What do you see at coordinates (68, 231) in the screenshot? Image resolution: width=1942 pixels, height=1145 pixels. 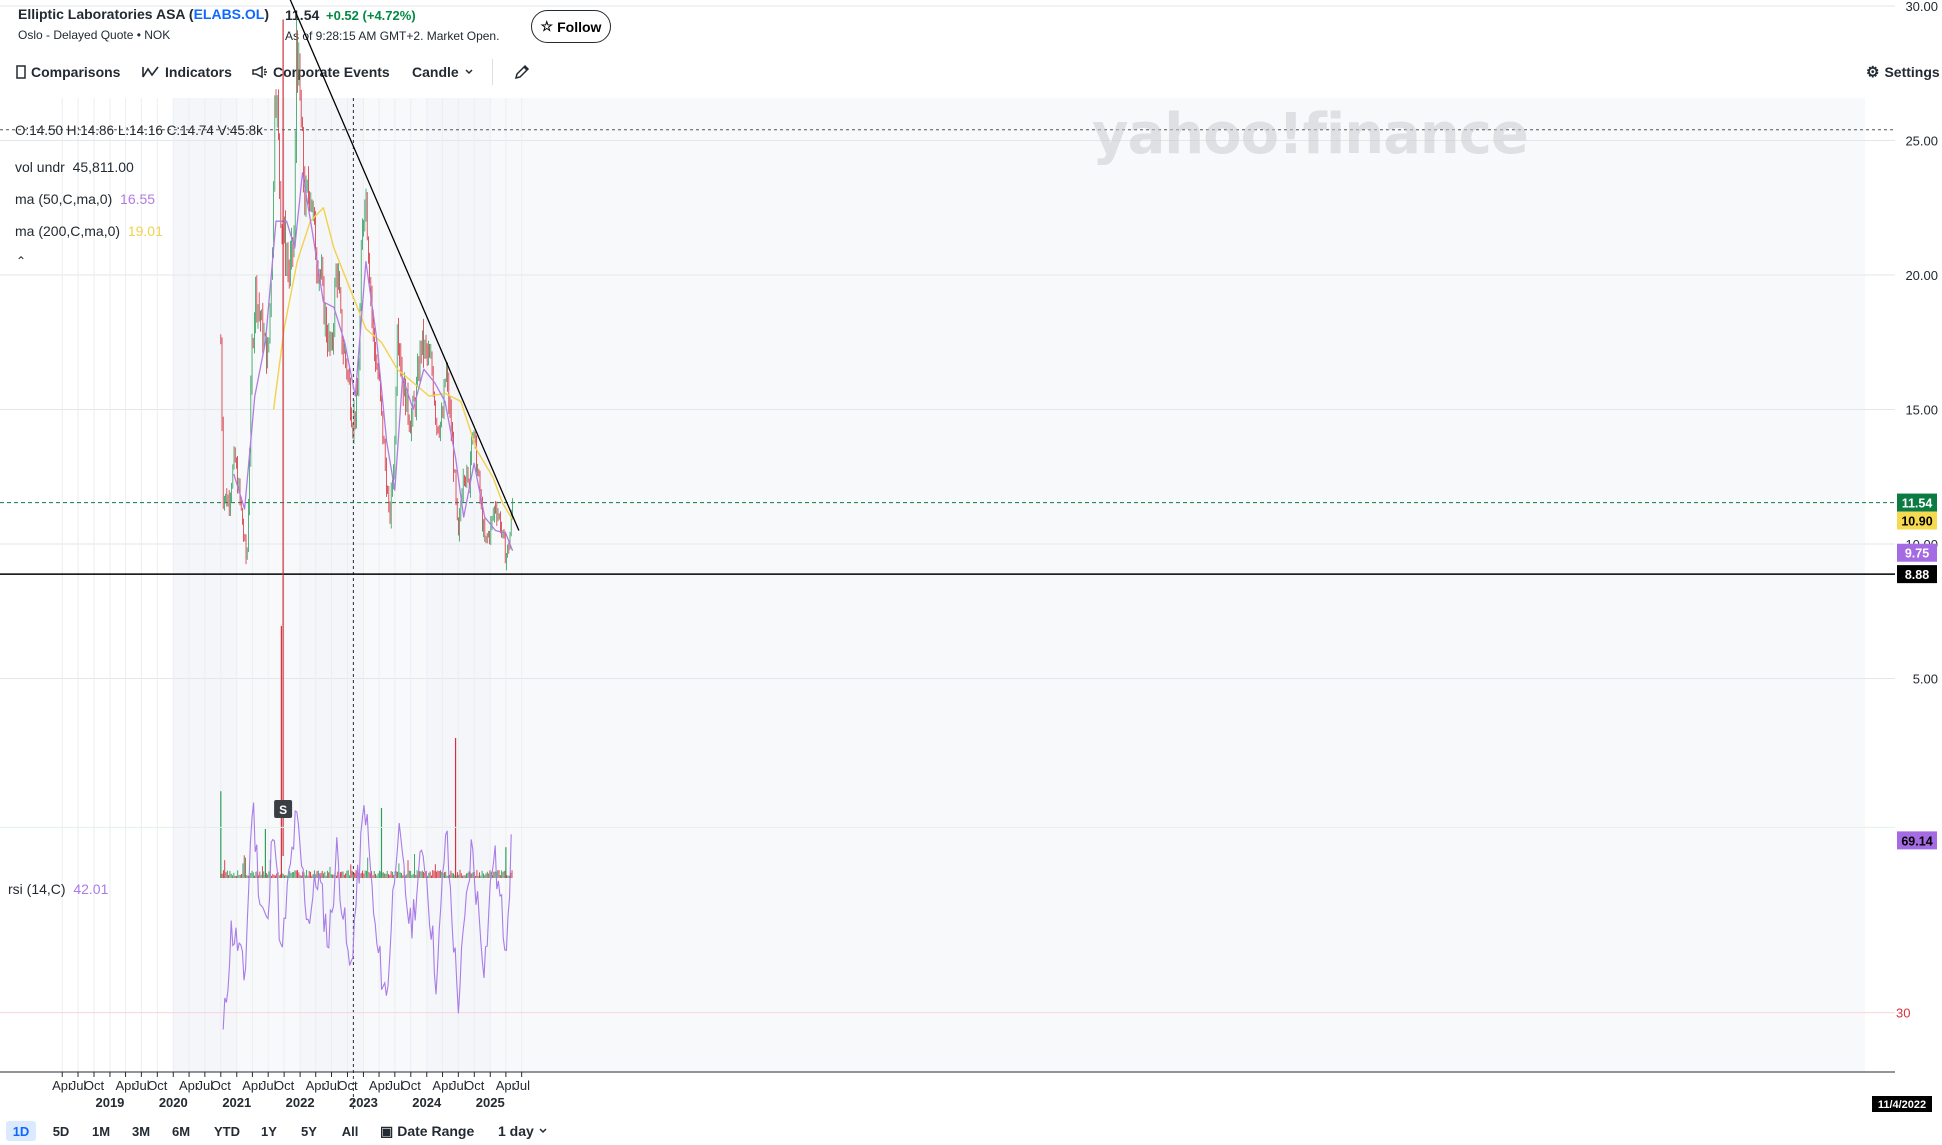 I see `ma200-legend-label: ma (200,C,ma,0)` at bounding box center [68, 231].